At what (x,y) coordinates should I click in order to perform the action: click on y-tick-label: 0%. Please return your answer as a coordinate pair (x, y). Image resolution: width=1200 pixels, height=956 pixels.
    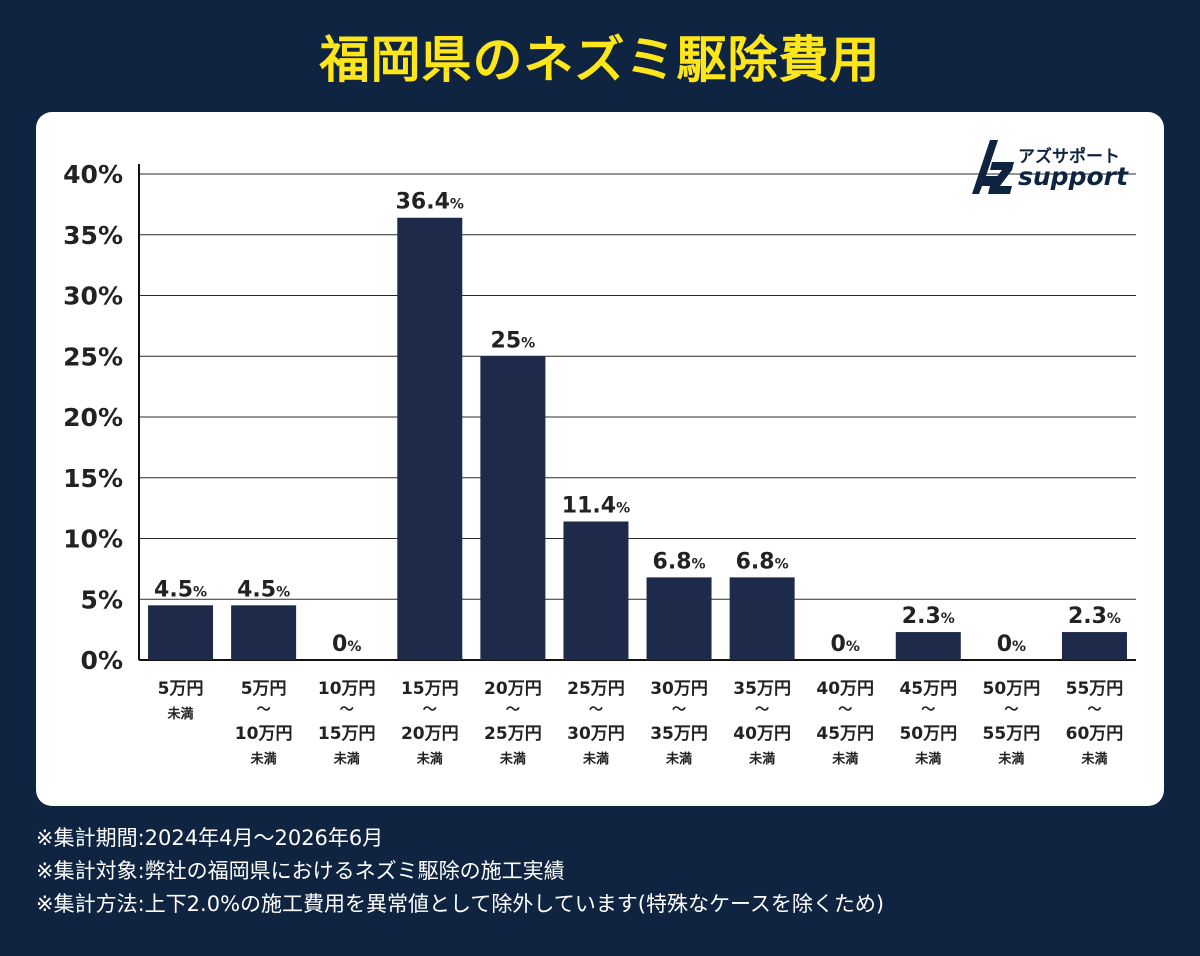
    Looking at the image, I should click on (102, 660).